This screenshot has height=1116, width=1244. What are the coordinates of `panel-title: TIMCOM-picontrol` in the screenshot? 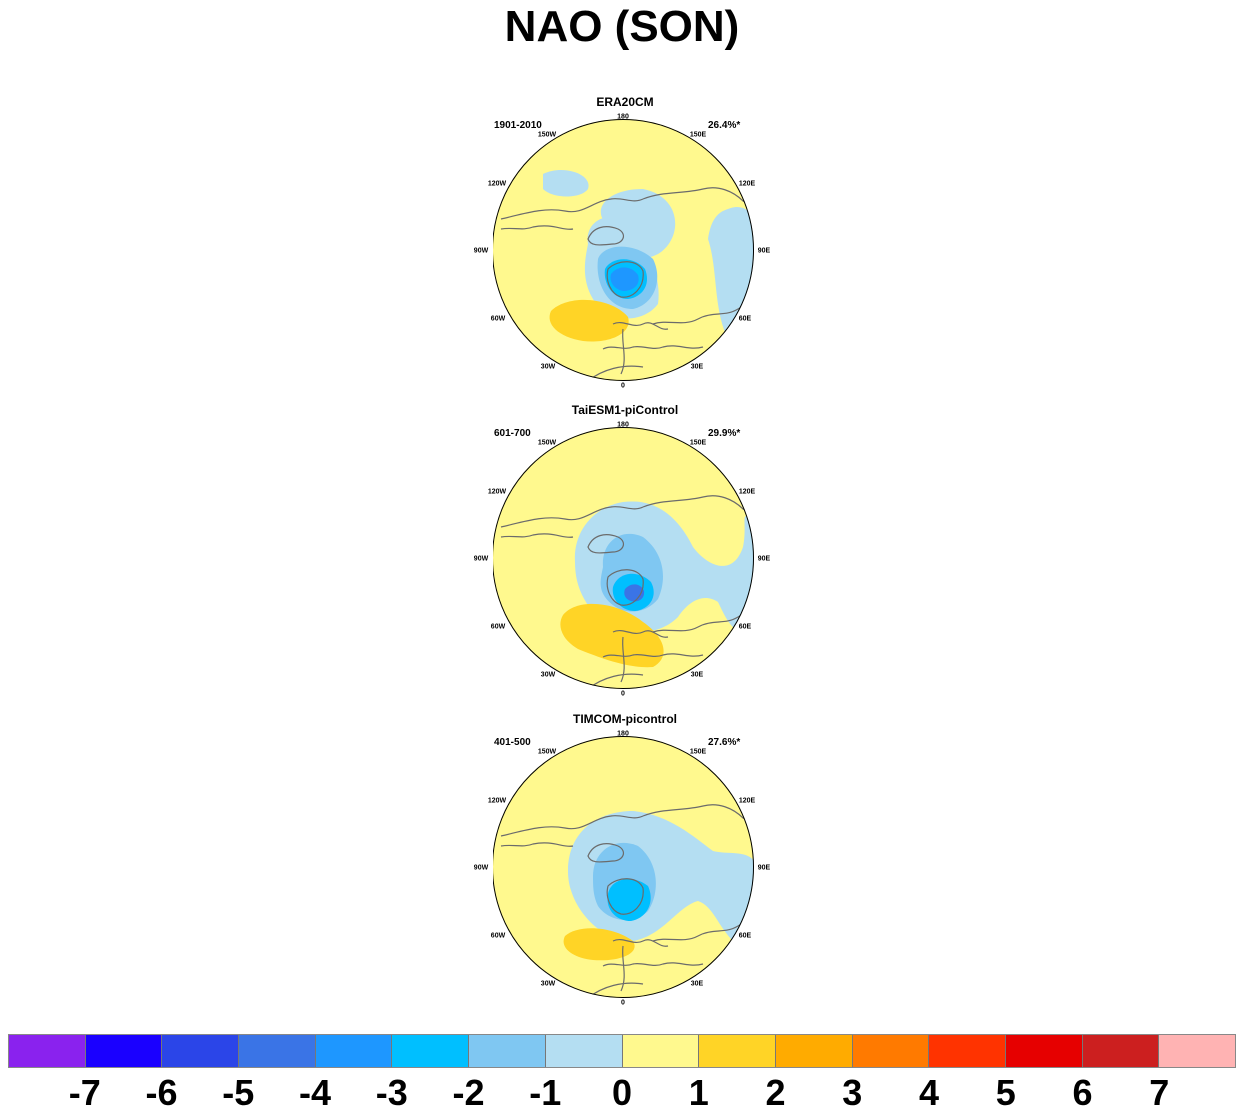 It's located at (625, 719).